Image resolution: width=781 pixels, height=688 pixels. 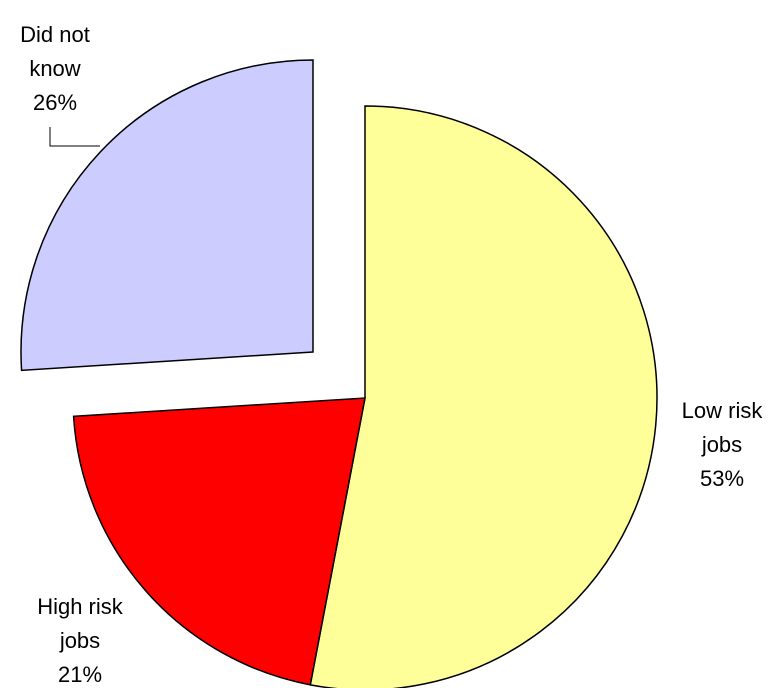 I want to click on slice-label-low-risk-jobs: Low risk jobs 53%, so click(x=723, y=444).